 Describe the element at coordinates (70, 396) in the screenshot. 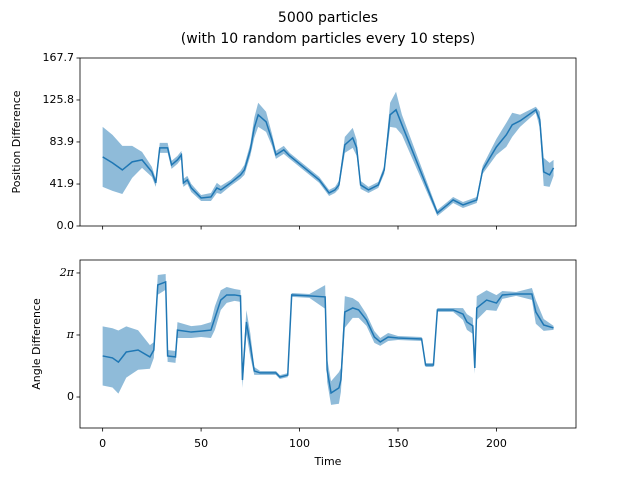

I see `y-tick-label: 0` at that location.